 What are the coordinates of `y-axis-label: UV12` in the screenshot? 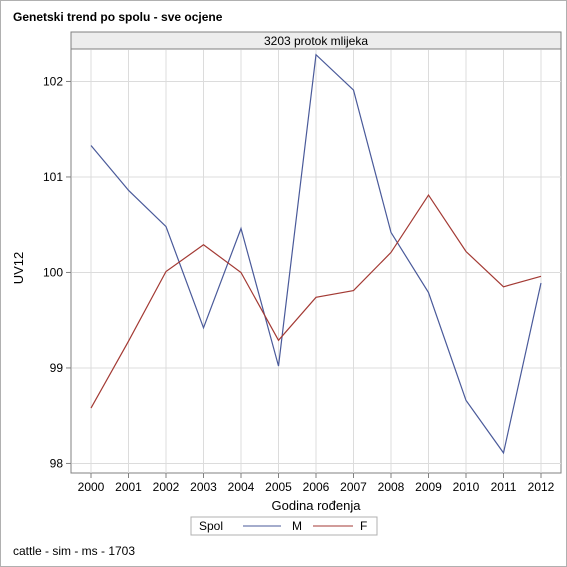 It's located at (18, 268).